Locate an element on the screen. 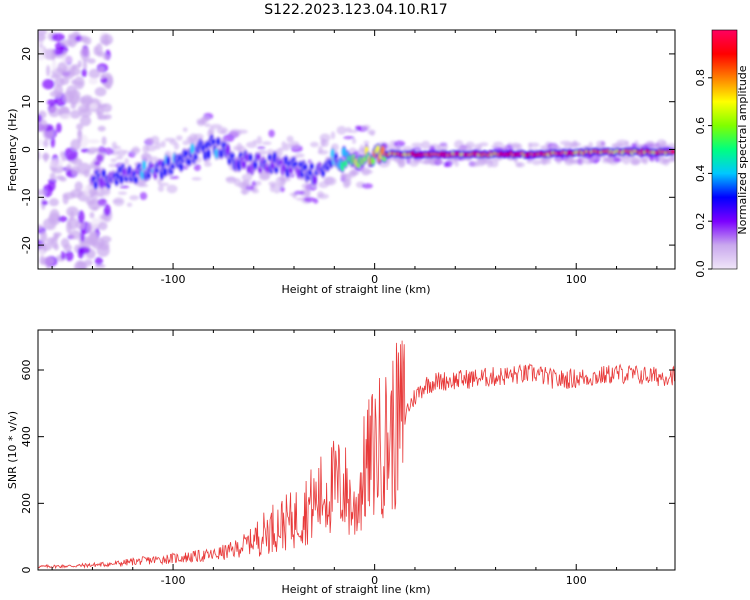  snr-ytick-label: 400 is located at coordinates (26, 436).